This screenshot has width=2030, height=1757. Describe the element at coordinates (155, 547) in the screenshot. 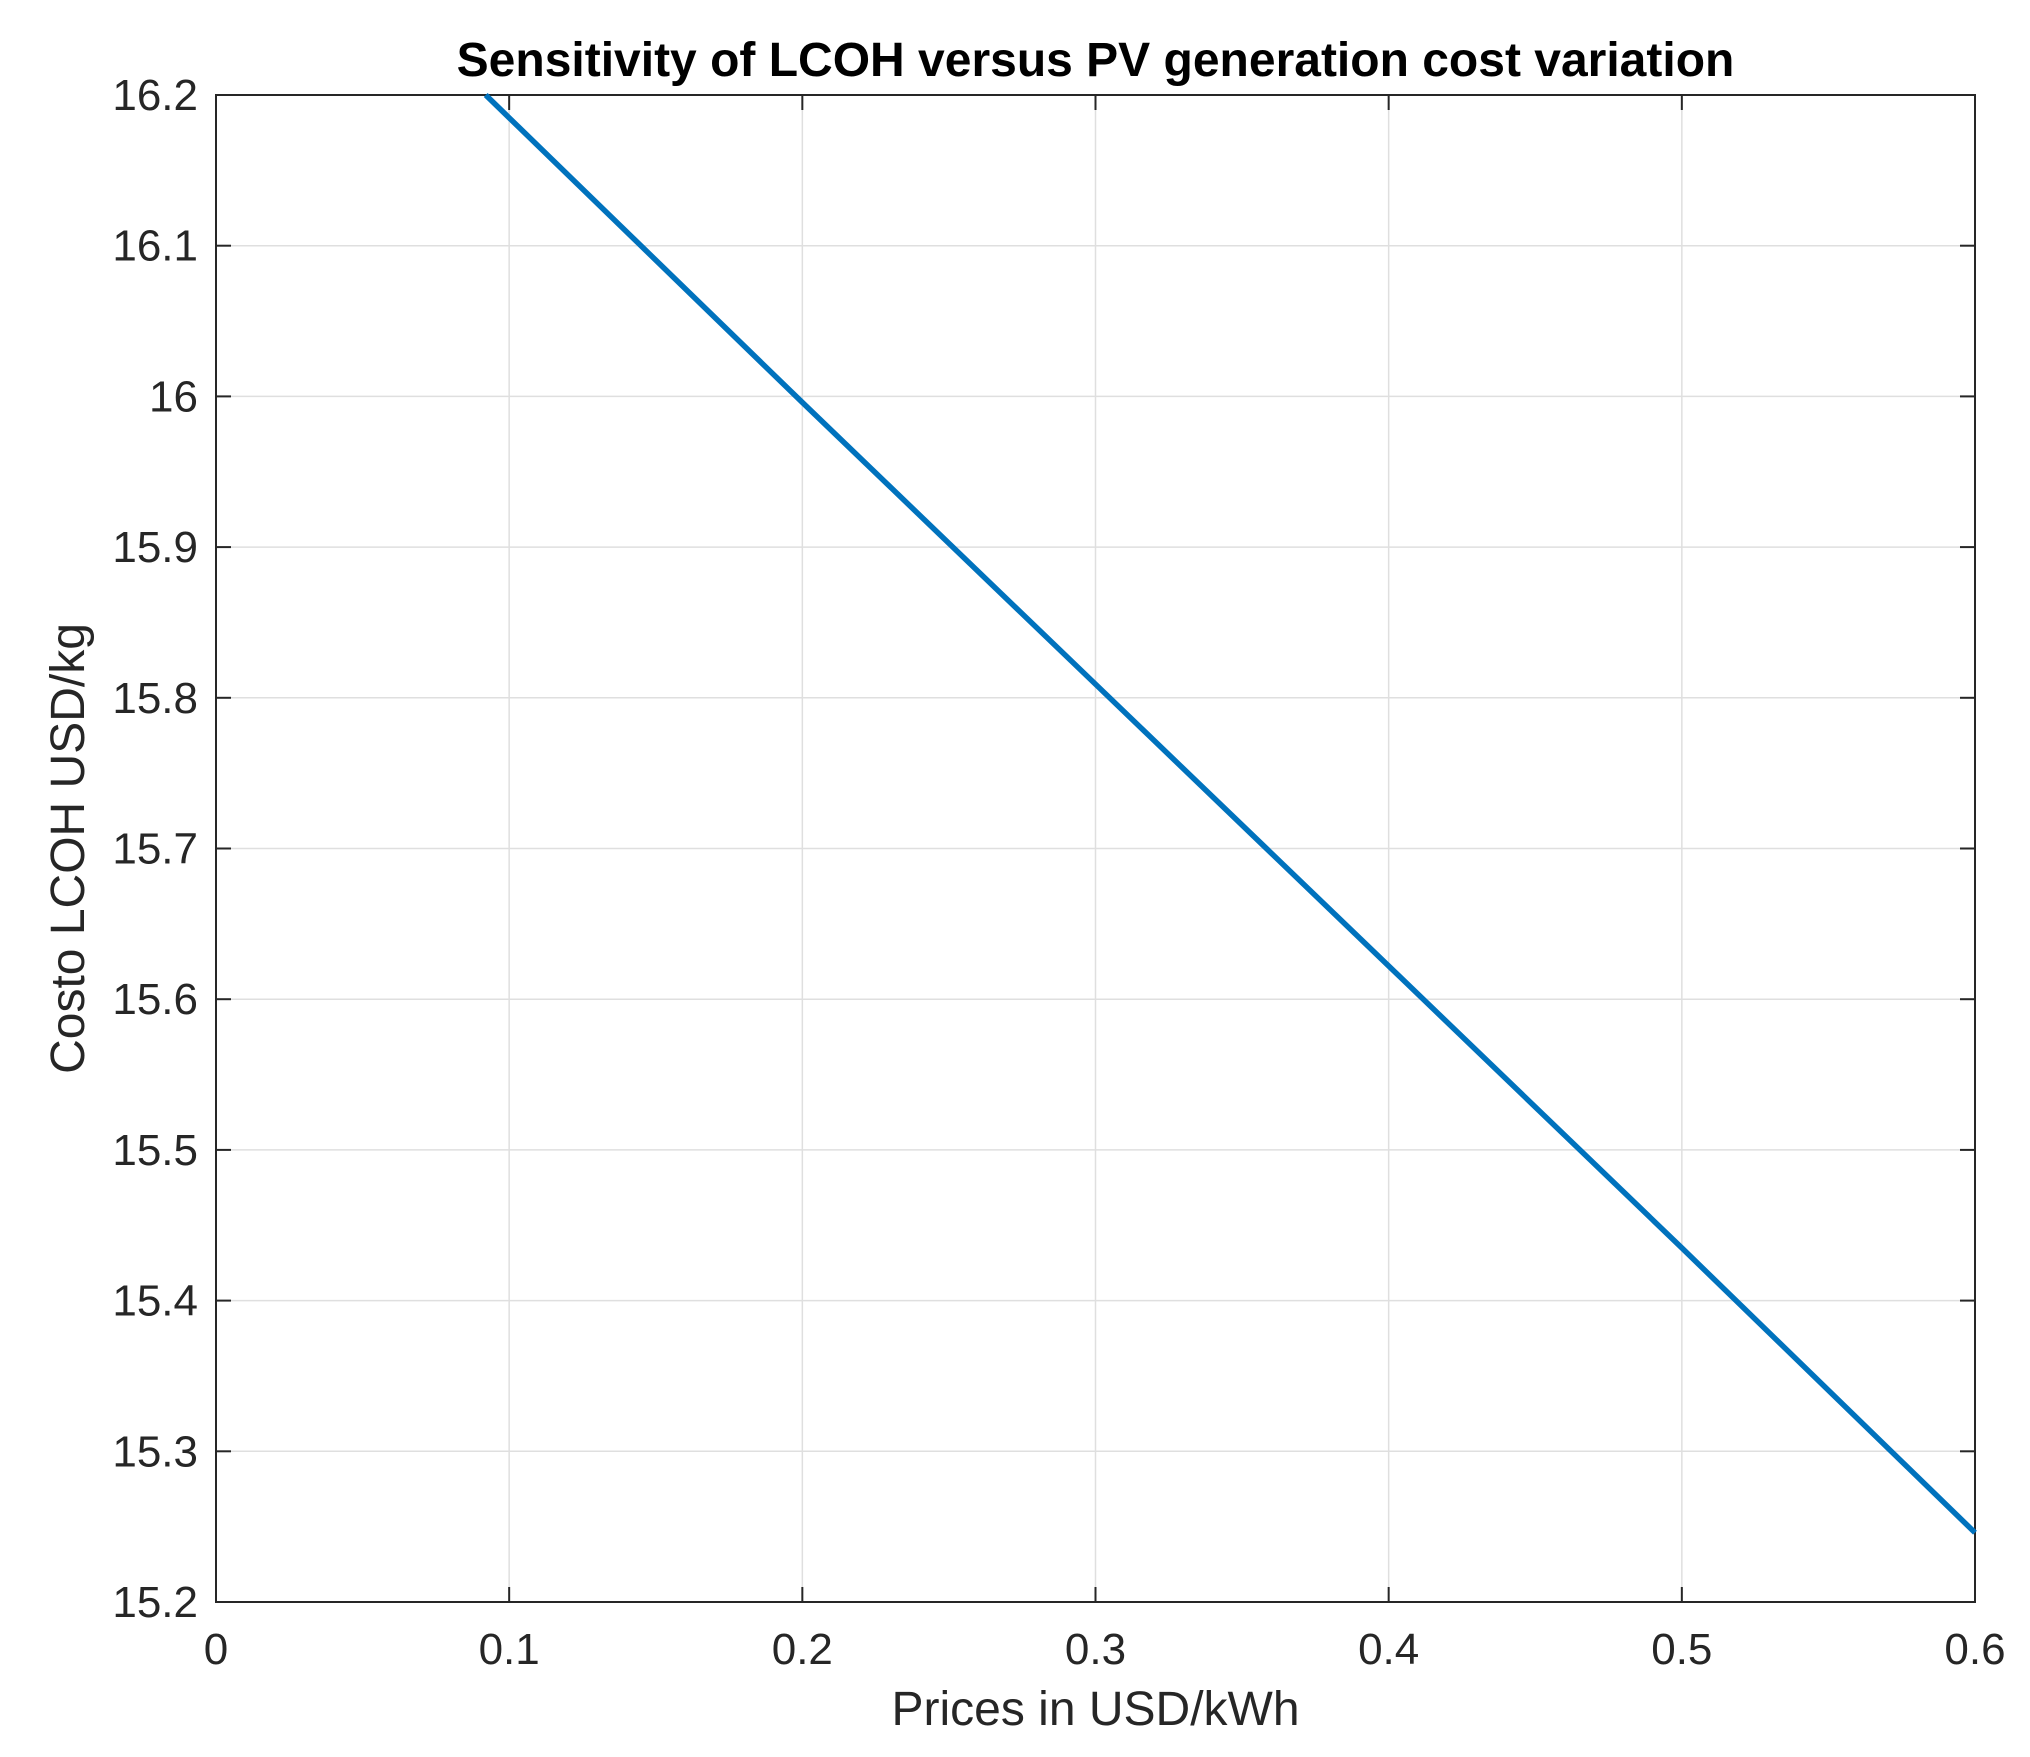

I see `y-tick-label: 15.9` at that location.